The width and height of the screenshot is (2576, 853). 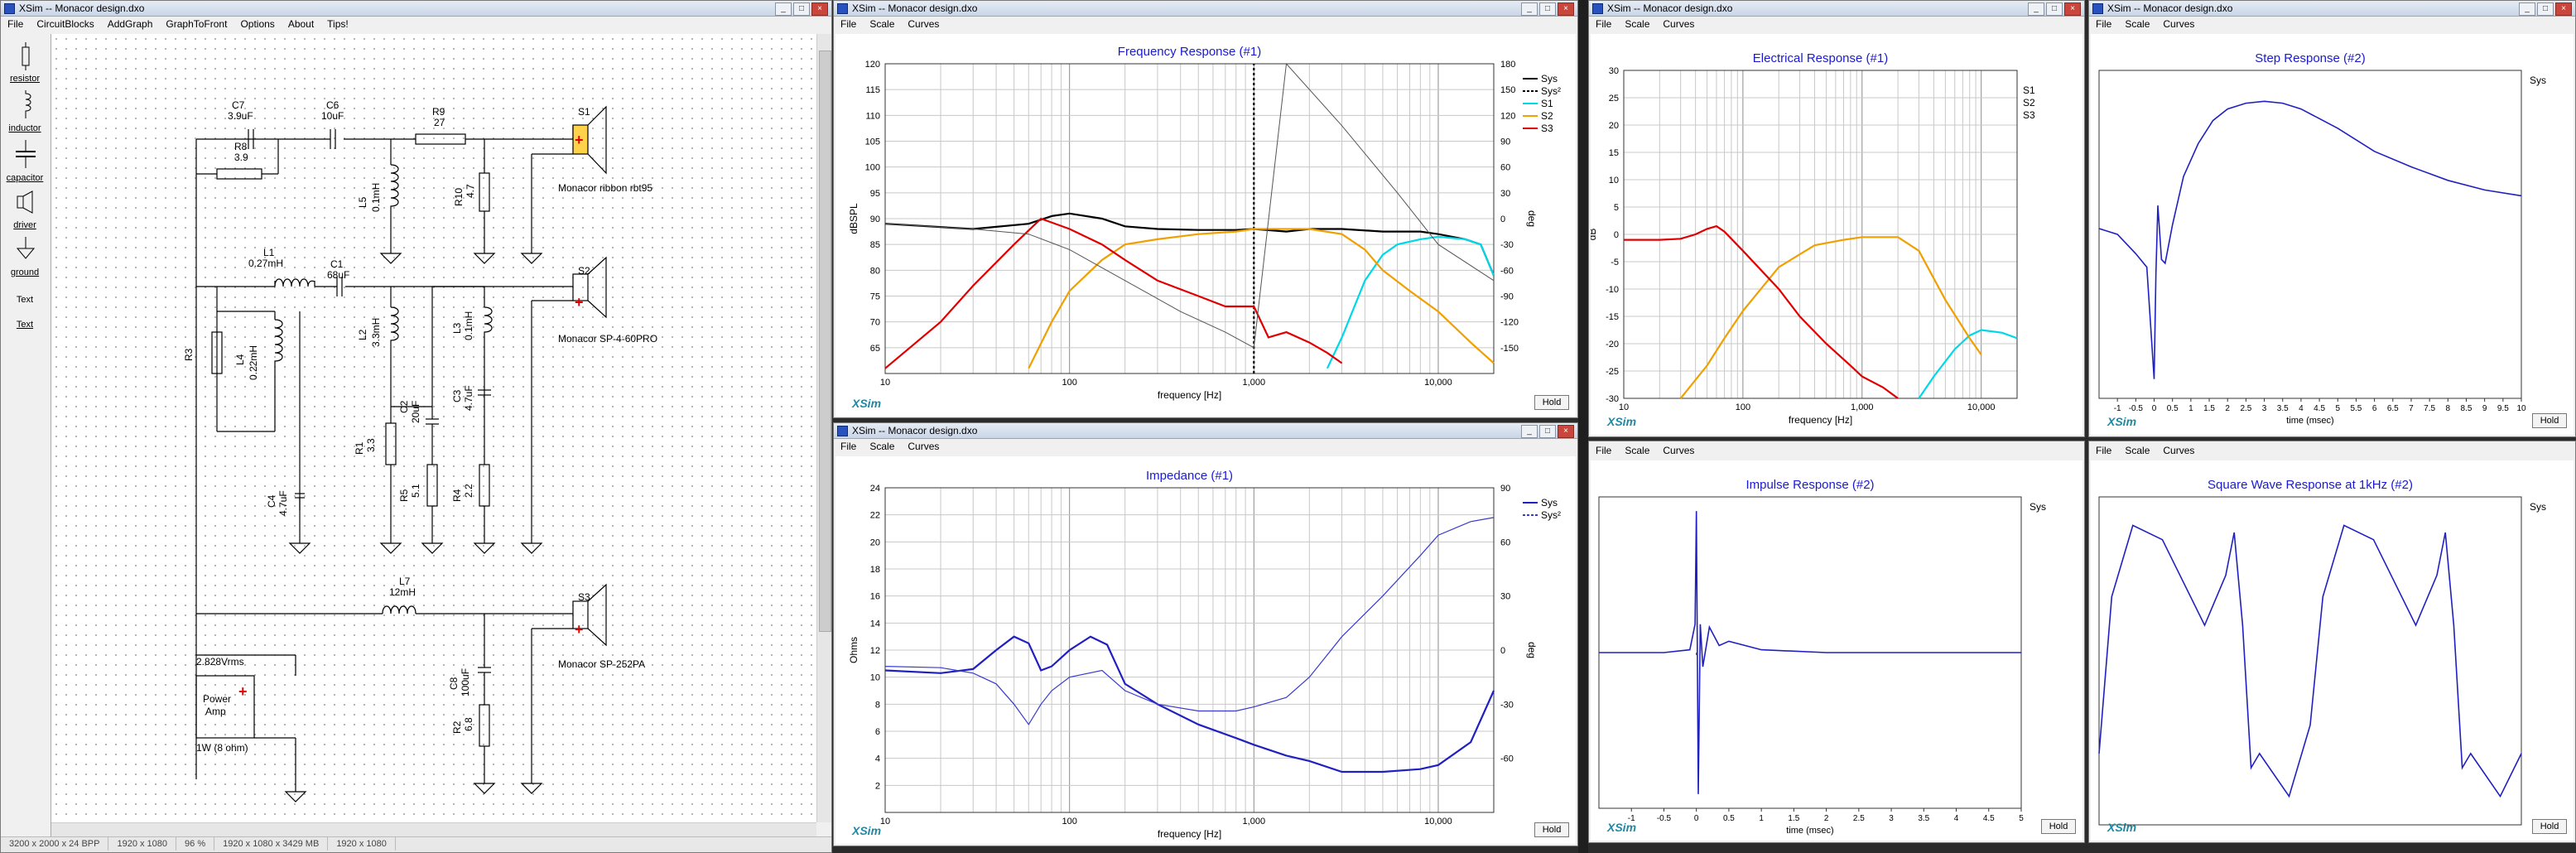 What do you see at coordinates (875, 349) in the screenshot?
I see `y-tick-label: 65` at bounding box center [875, 349].